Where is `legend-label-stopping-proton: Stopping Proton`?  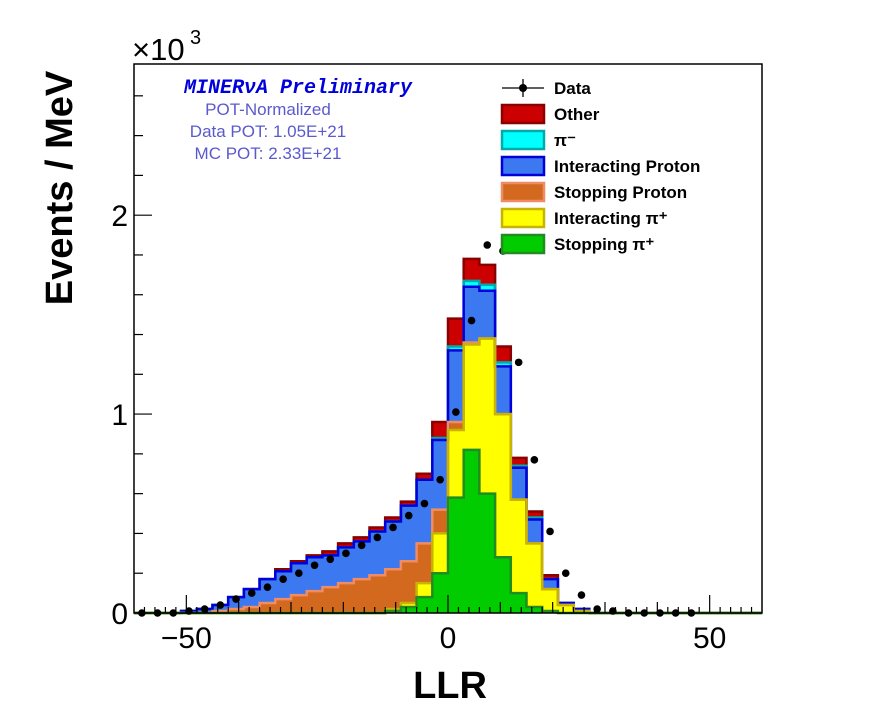
legend-label-stopping-proton: Stopping Proton is located at coordinates (620, 192).